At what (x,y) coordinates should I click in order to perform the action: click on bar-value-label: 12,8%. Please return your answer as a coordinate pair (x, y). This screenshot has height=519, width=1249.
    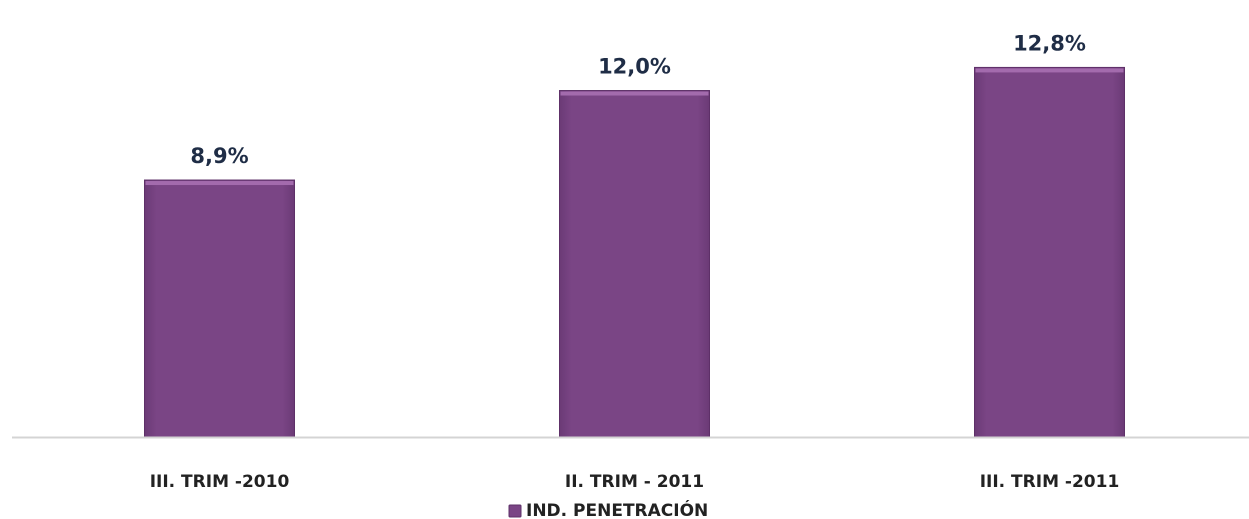
    Looking at the image, I should click on (1049, 43).